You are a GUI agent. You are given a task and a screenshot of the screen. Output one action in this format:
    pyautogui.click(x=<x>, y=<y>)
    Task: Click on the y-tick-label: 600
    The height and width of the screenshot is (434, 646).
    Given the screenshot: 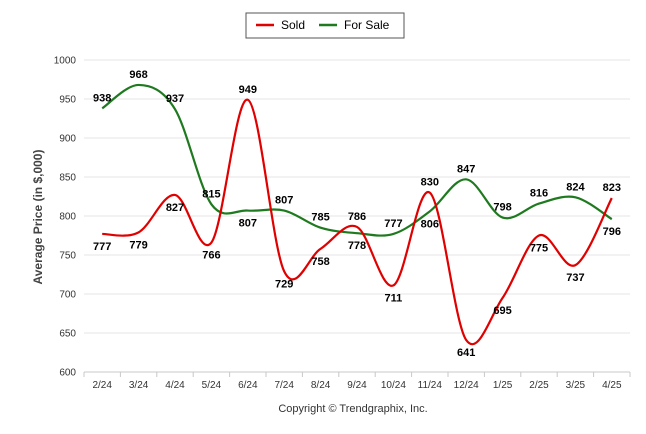 What is the action you would take?
    pyautogui.click(x=67, y=373)
    